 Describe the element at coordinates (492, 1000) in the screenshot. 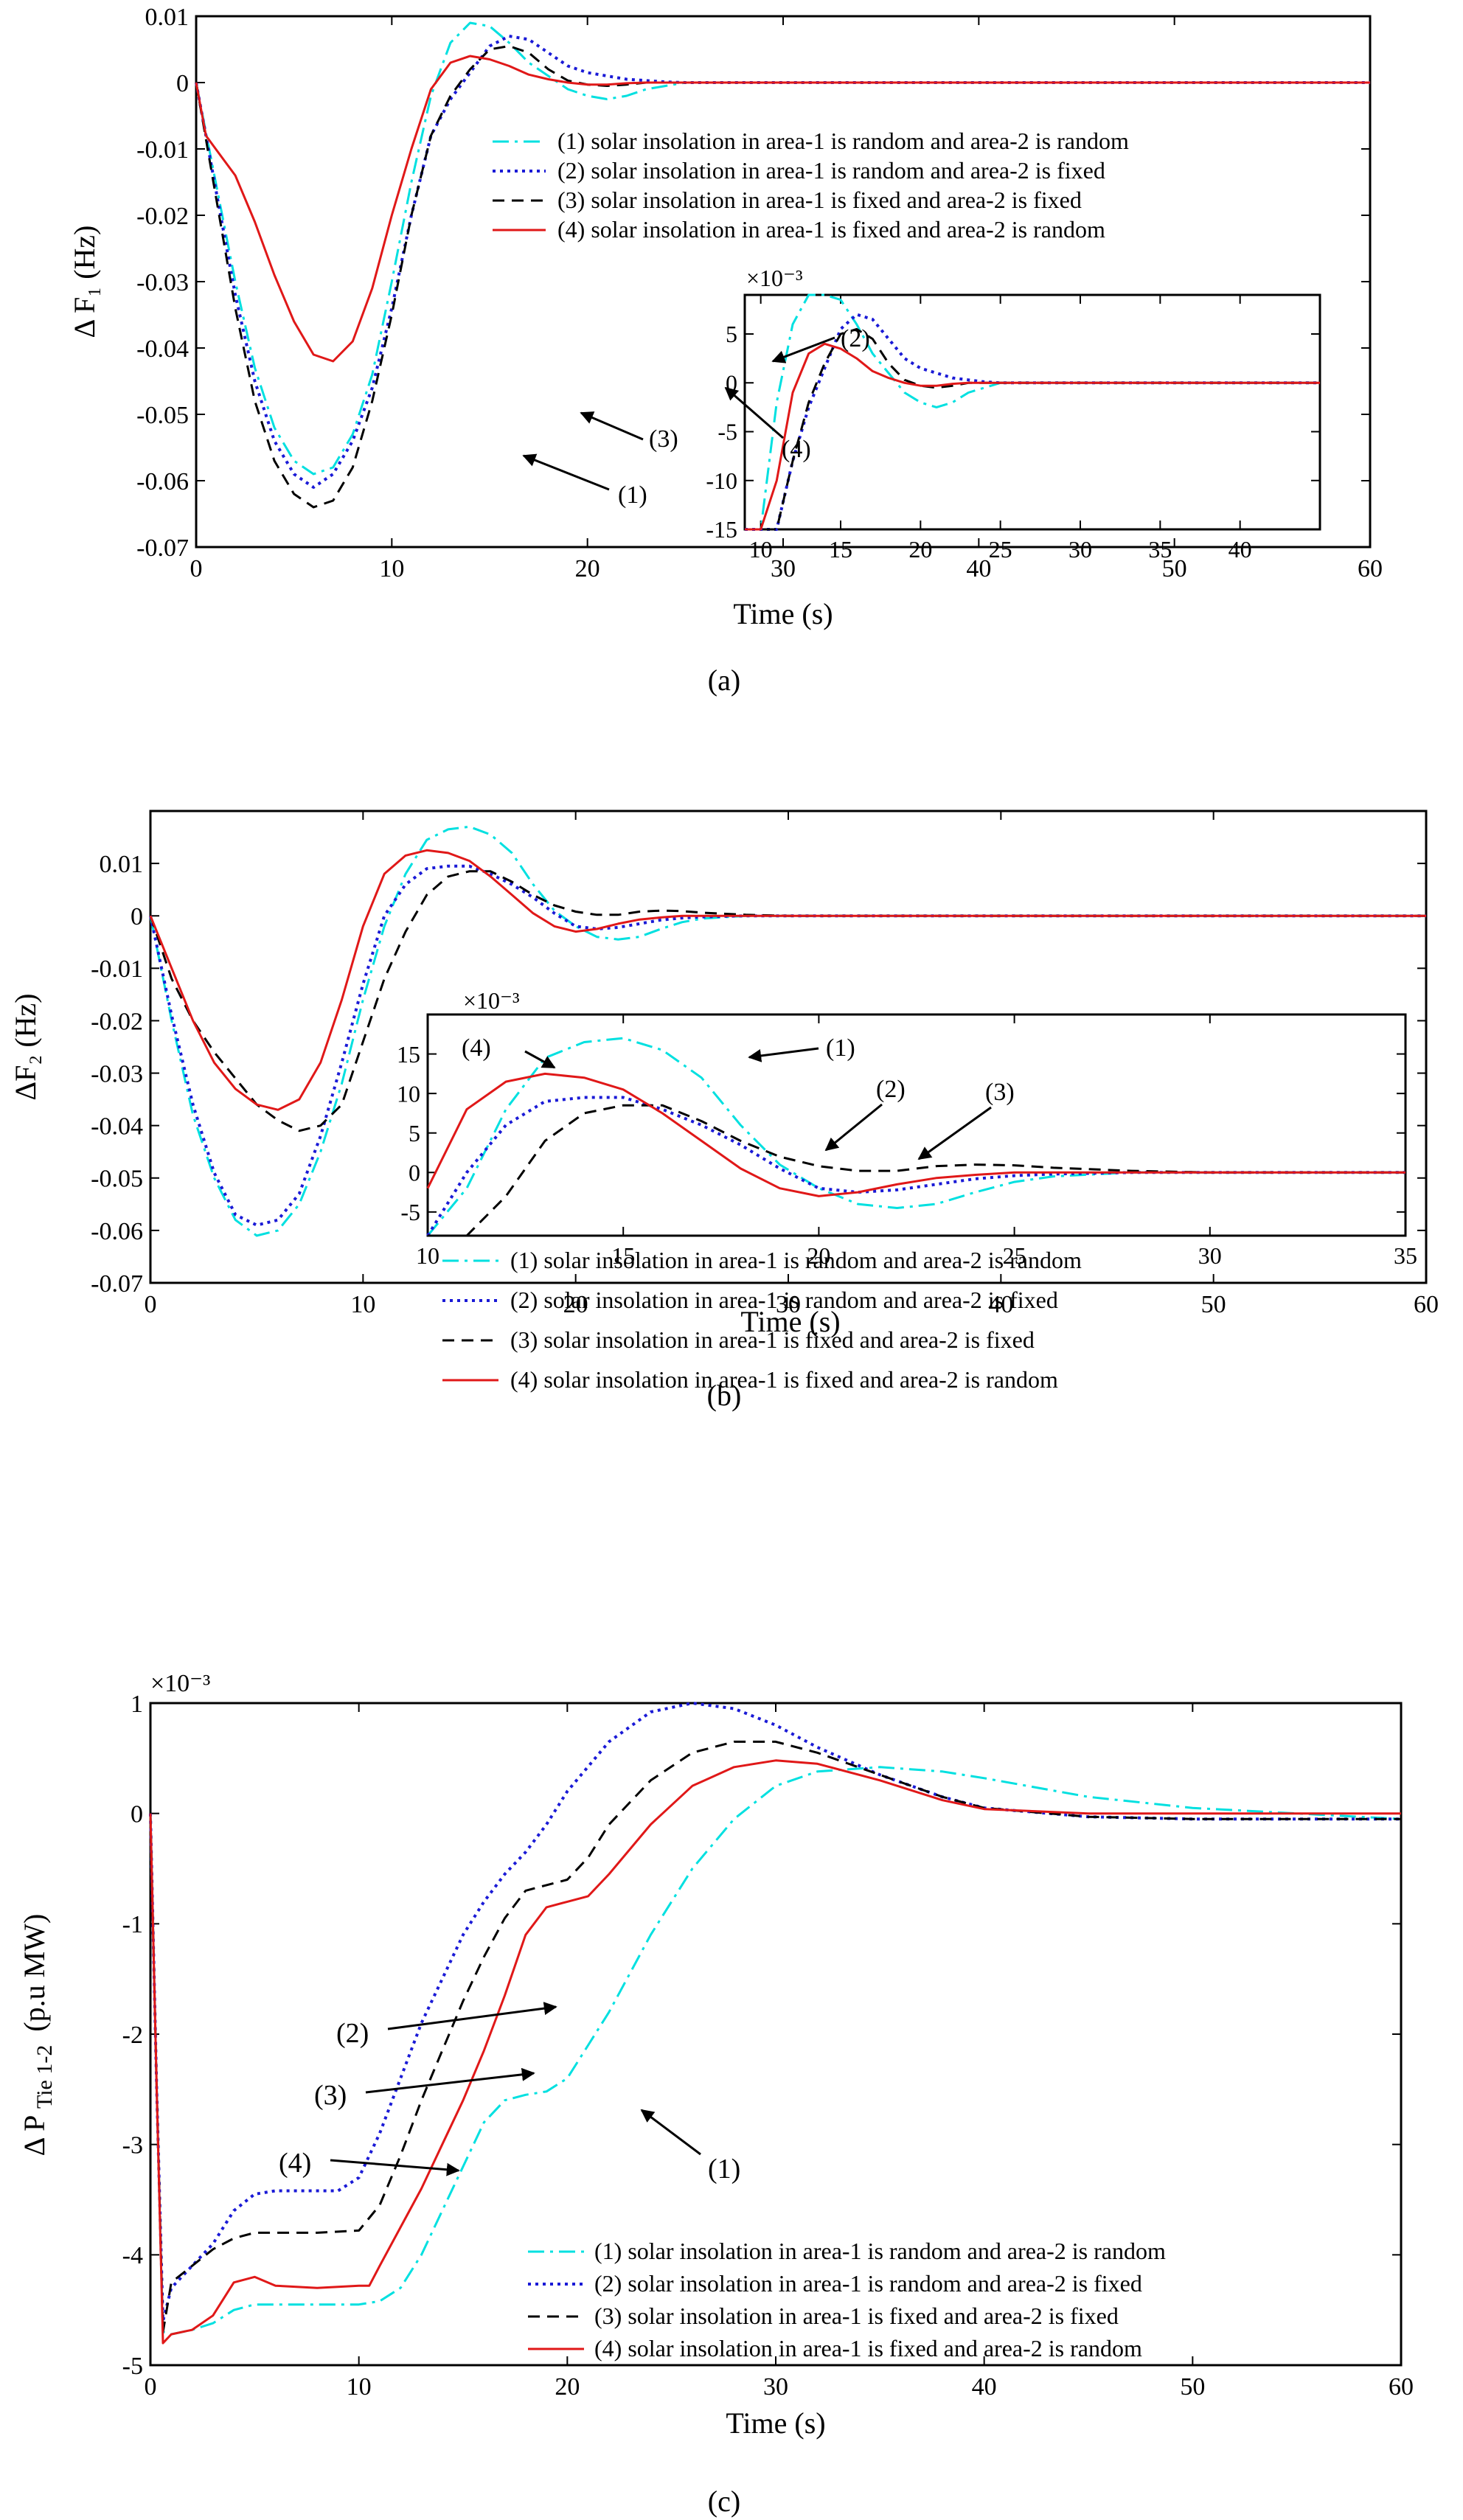

I see `panel-b-inset-exponent: ×10⁻³` at that location.